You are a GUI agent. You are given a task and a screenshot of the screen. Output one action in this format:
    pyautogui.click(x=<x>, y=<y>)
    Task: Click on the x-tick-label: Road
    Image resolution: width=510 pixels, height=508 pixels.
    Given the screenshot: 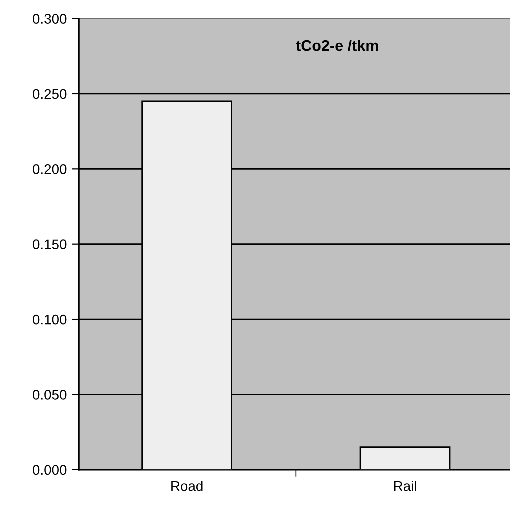 What is the action you would take?
    pyautogui.click(x=187, y=486)
    